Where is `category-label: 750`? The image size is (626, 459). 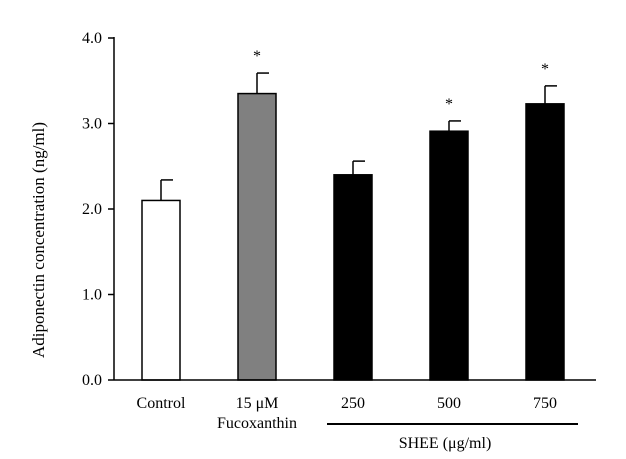
category-label: 750 is located at coordinates (545, 403).